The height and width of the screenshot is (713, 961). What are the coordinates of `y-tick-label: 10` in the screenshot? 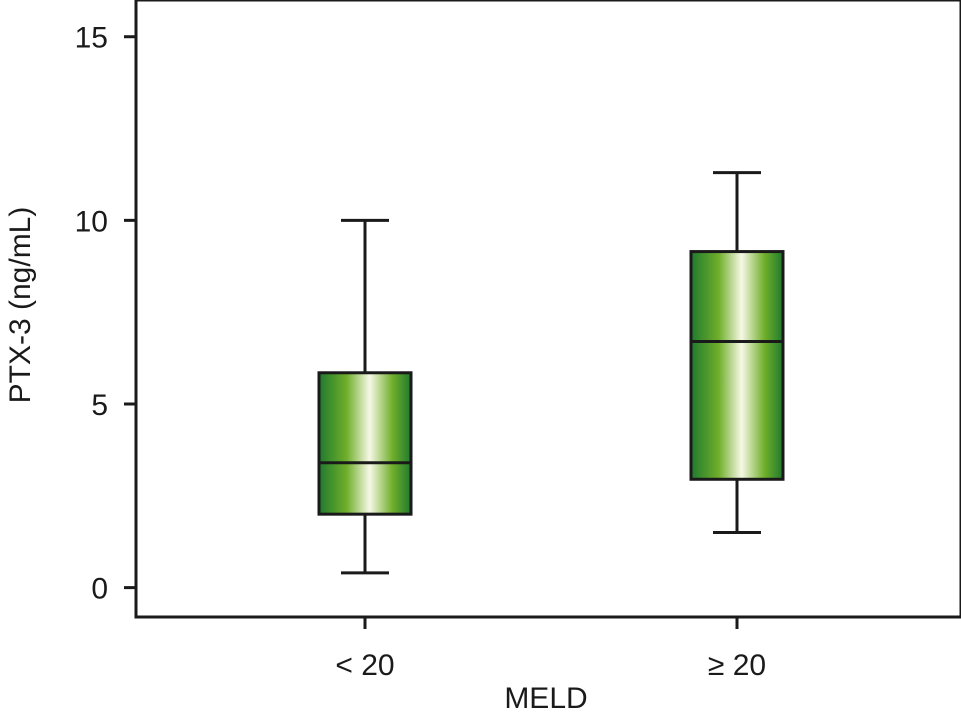 It's located at (91, 221).